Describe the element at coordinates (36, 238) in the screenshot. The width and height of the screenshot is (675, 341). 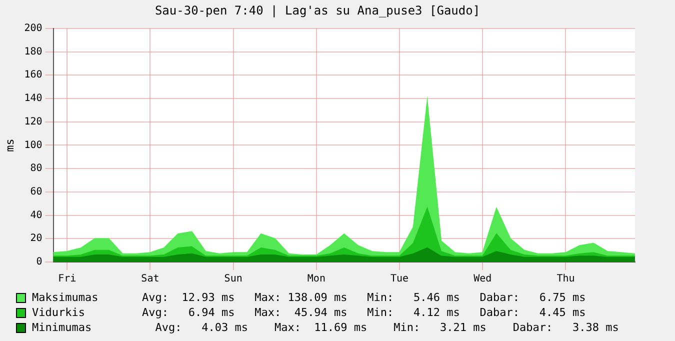
I see `y-tick-label: 20` at that location.